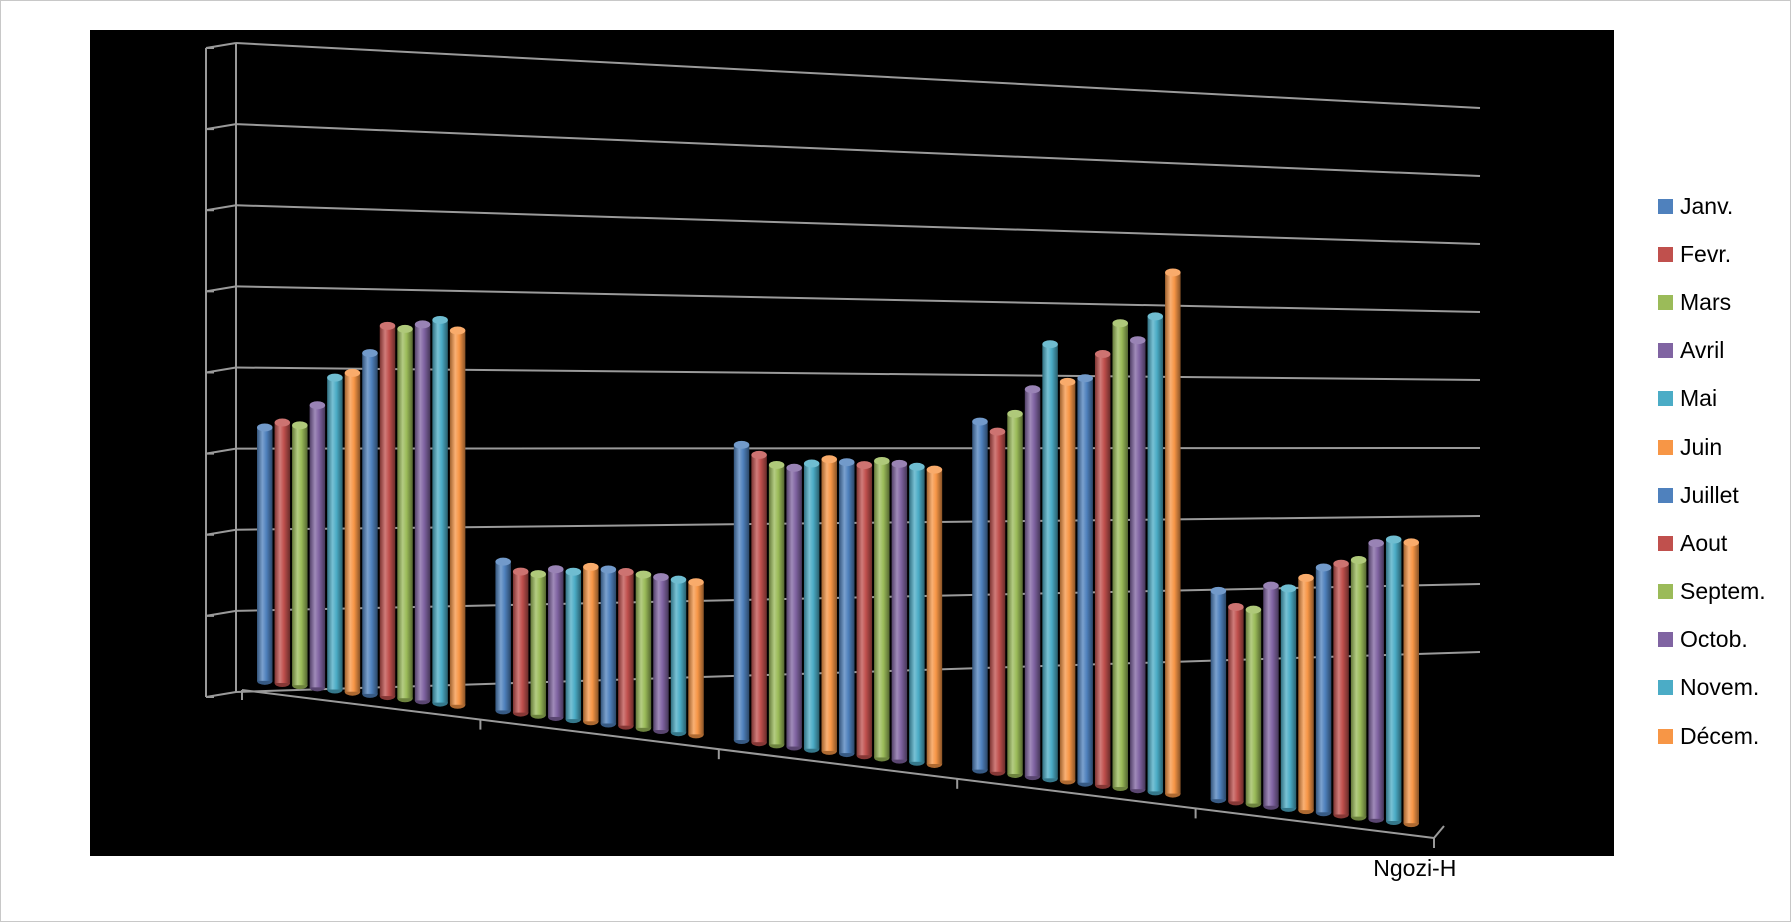 The width and height of the screenshot is (1791, 922). What do you see at coordinates (1723, 640) in the screenshot?
I see `legend-item: Octob.` at bounding box center [1723, 640].